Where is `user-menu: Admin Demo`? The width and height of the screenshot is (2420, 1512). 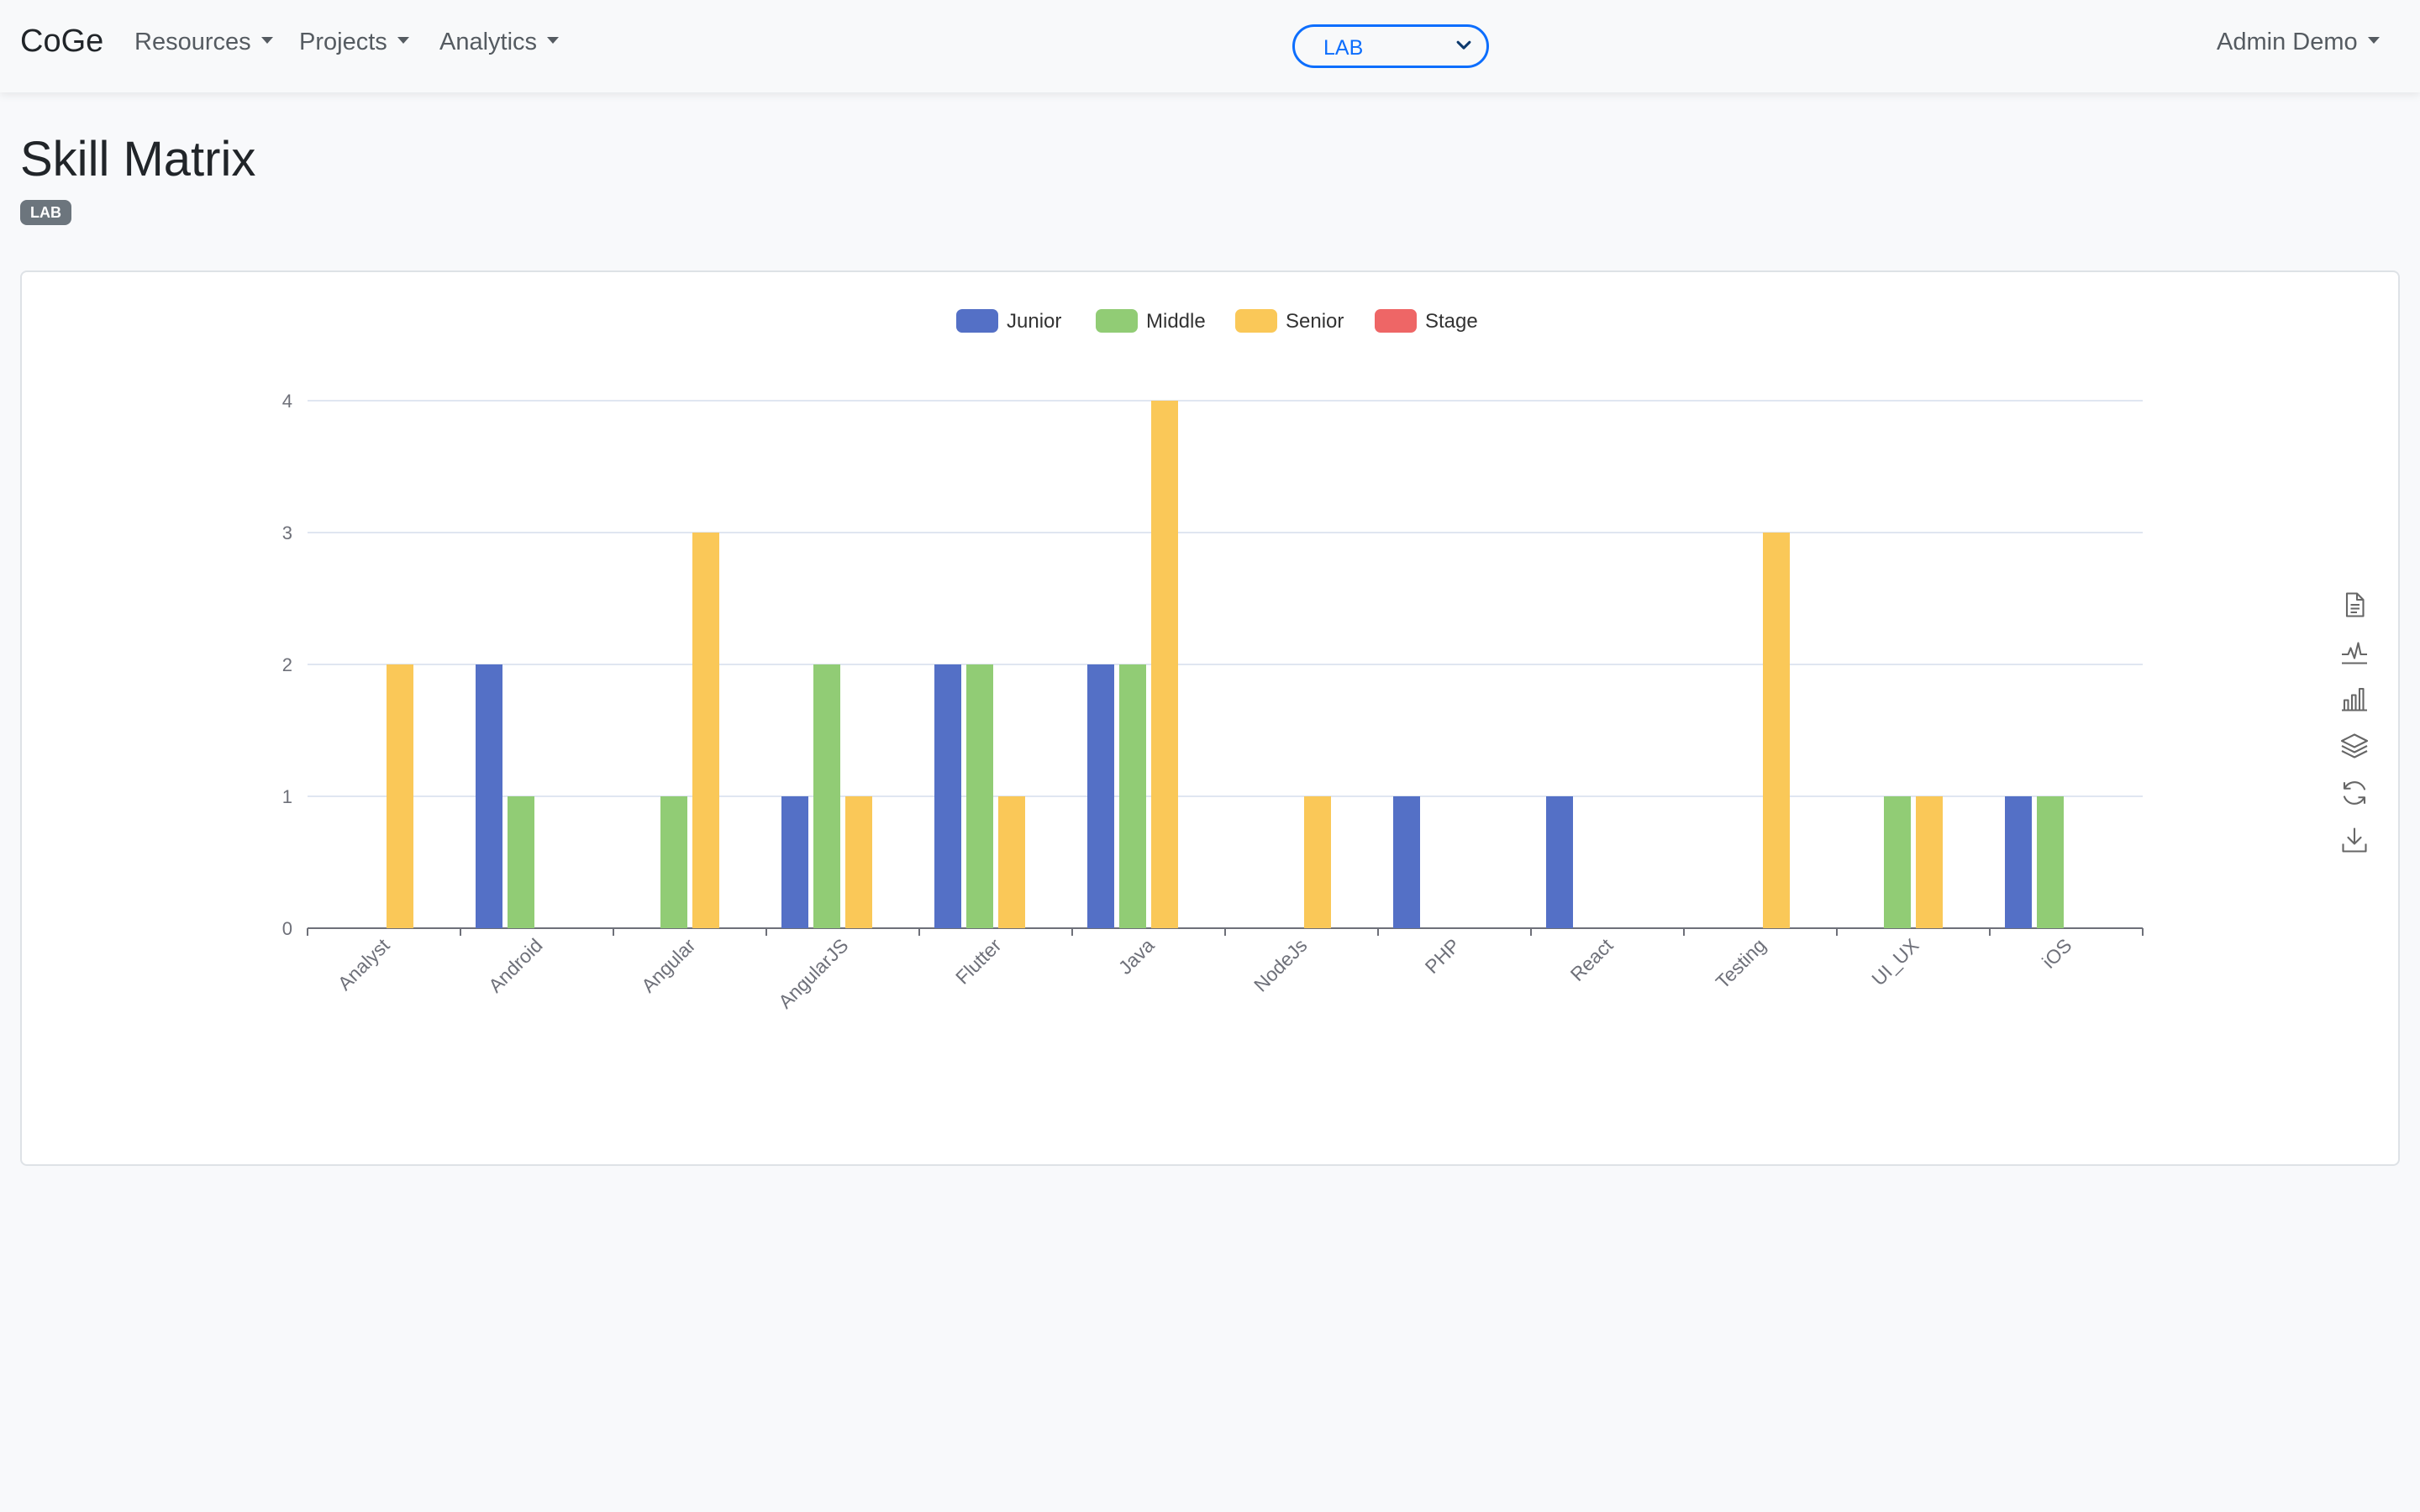
user-menu: Admin Demo is located at coordinates (2298, 42).